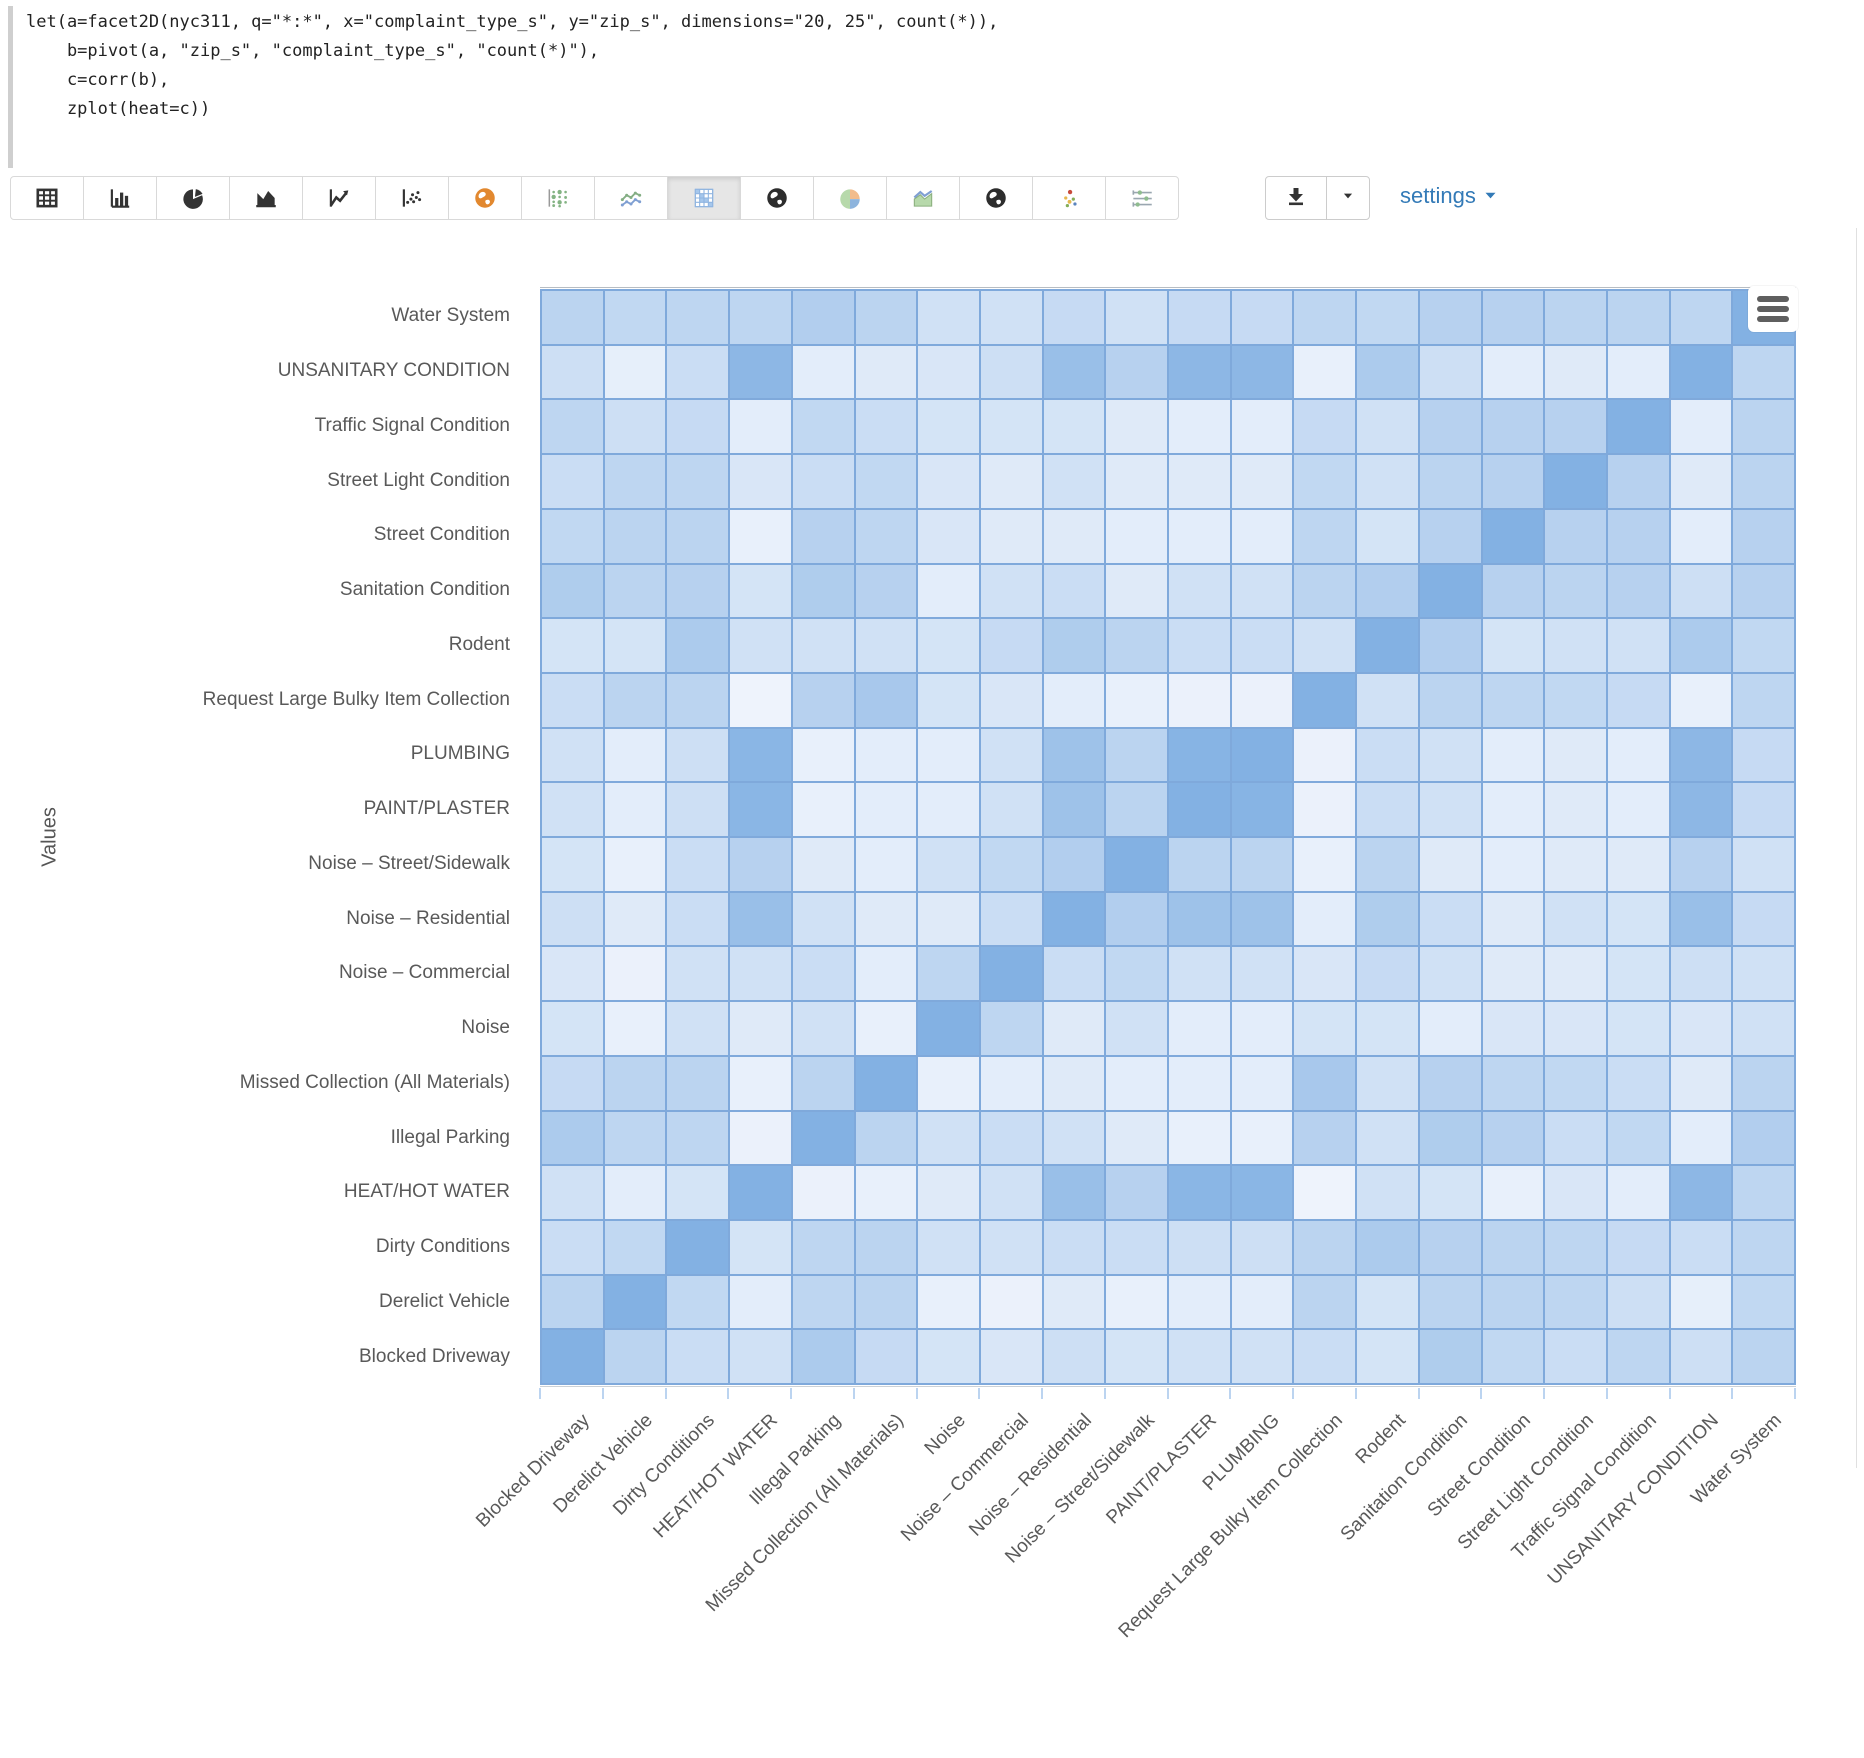  What do you see at coordinates (558, 198) in the screenshot?
I see `viz-button-dot-grid` at bounding box center [558, 198].